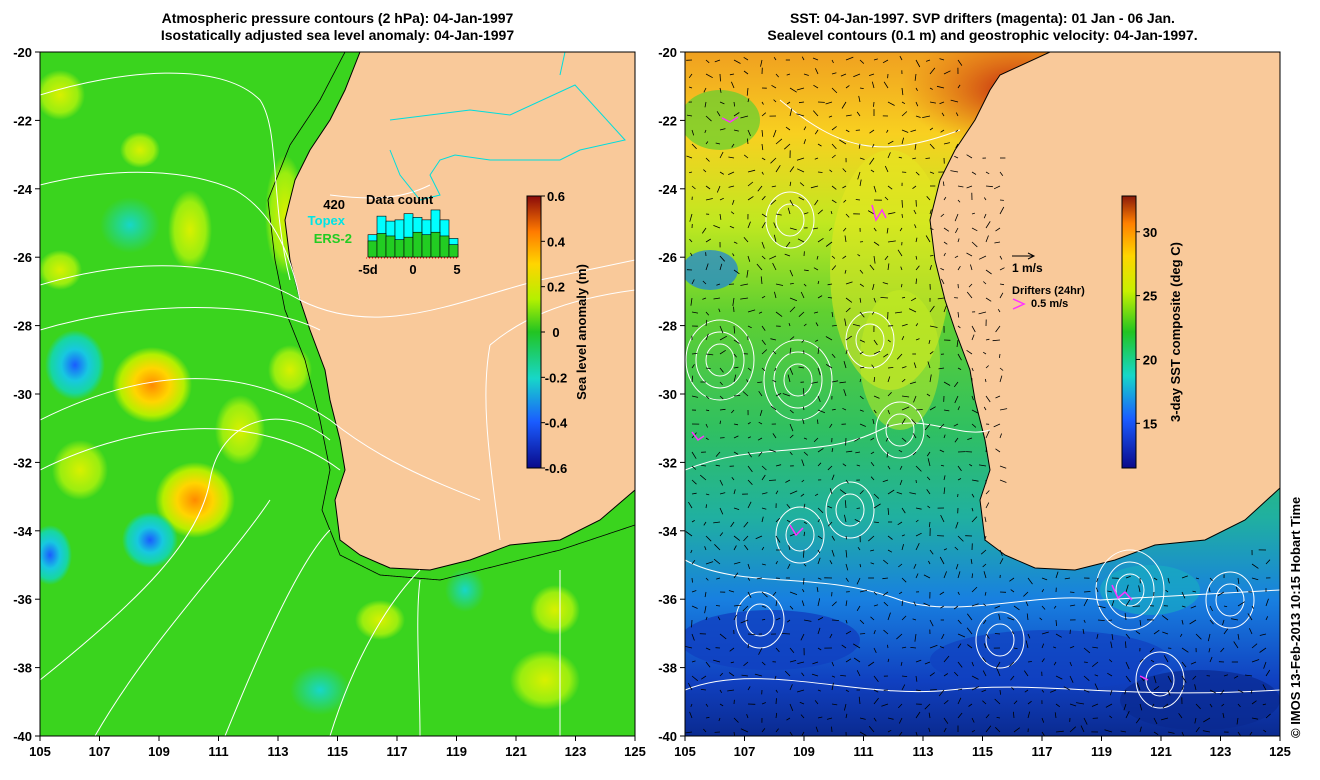  I want to click on right-x-axis: 105 107 109 111 113 115 117 119 121 123 125, so click(982, 747).